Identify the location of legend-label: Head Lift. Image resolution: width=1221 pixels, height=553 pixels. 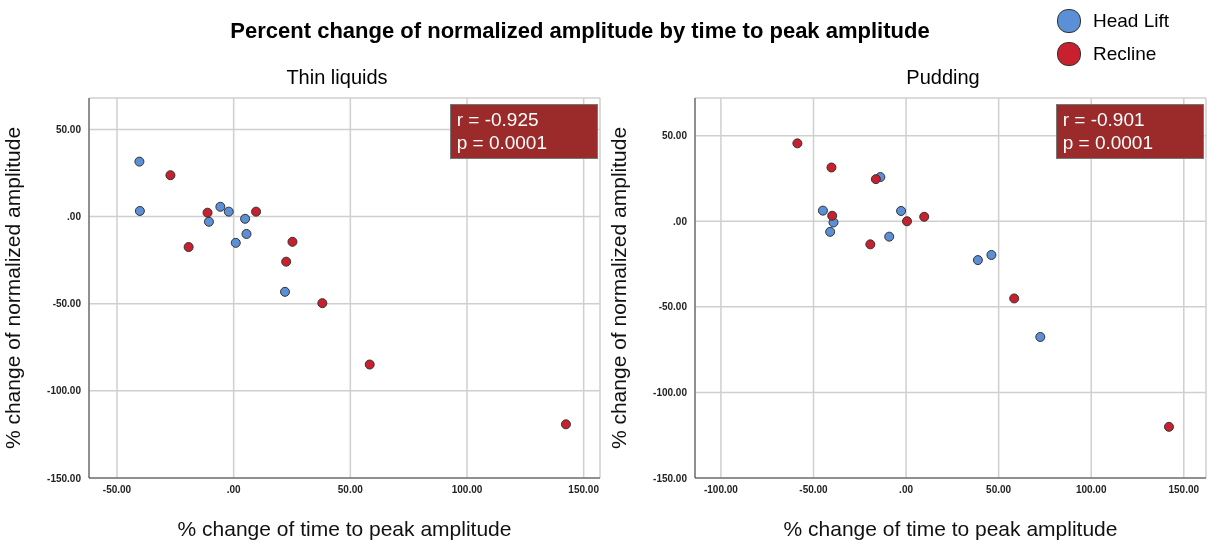
(1130, 20).